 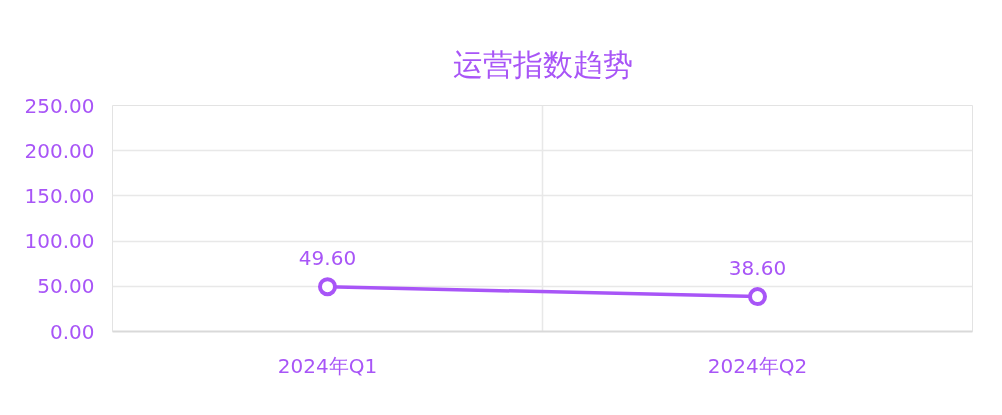 I want to click on x-tick-label: 2024年Q2, so click(x=757, y=365).